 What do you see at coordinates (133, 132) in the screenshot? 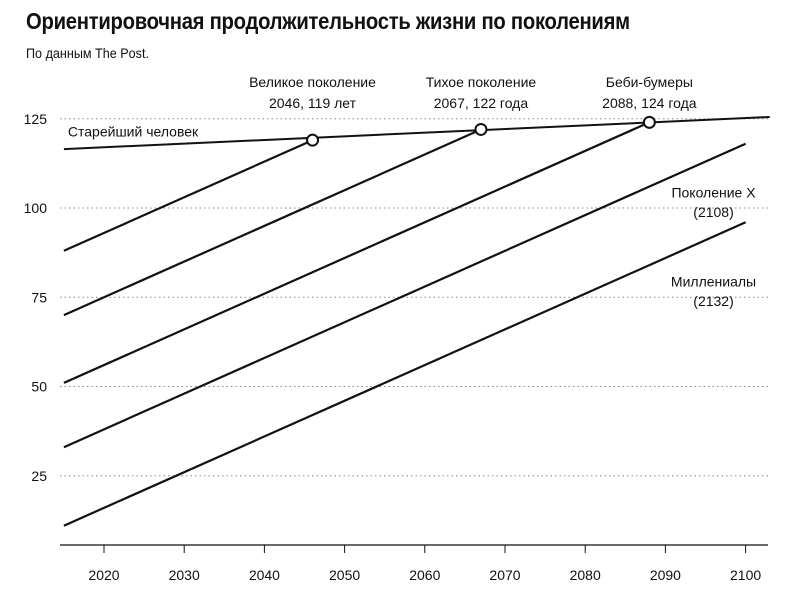
I see `annotation-0: Старейший человек` at bounding box center [133, 132].